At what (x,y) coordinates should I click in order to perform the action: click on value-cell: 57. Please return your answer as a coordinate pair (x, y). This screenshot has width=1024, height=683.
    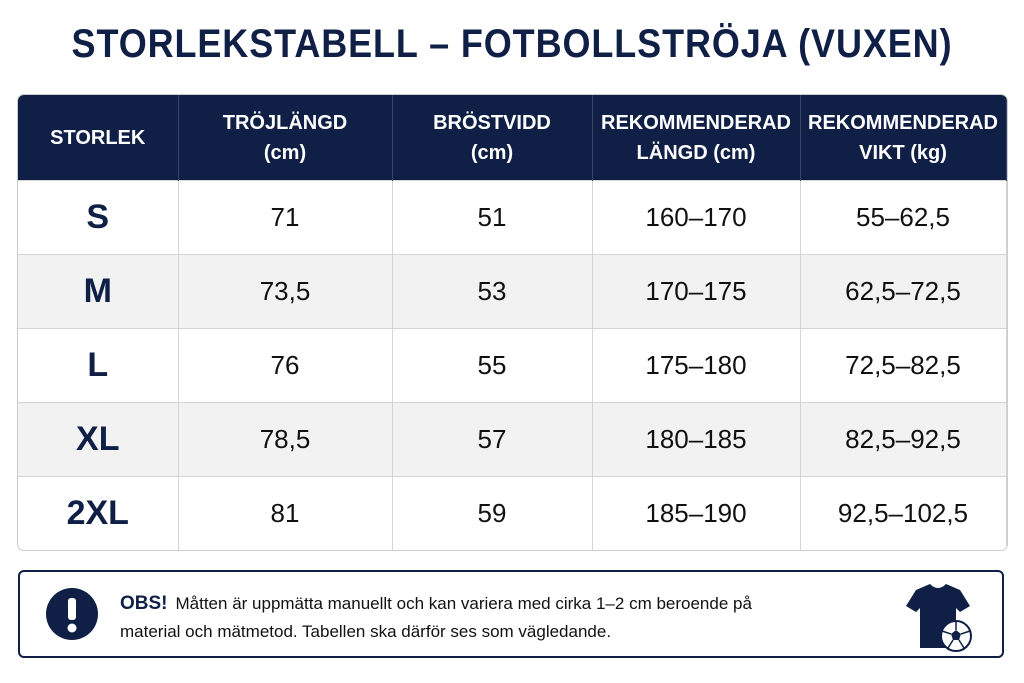
    Looking at the image, I should click on (492, 439).